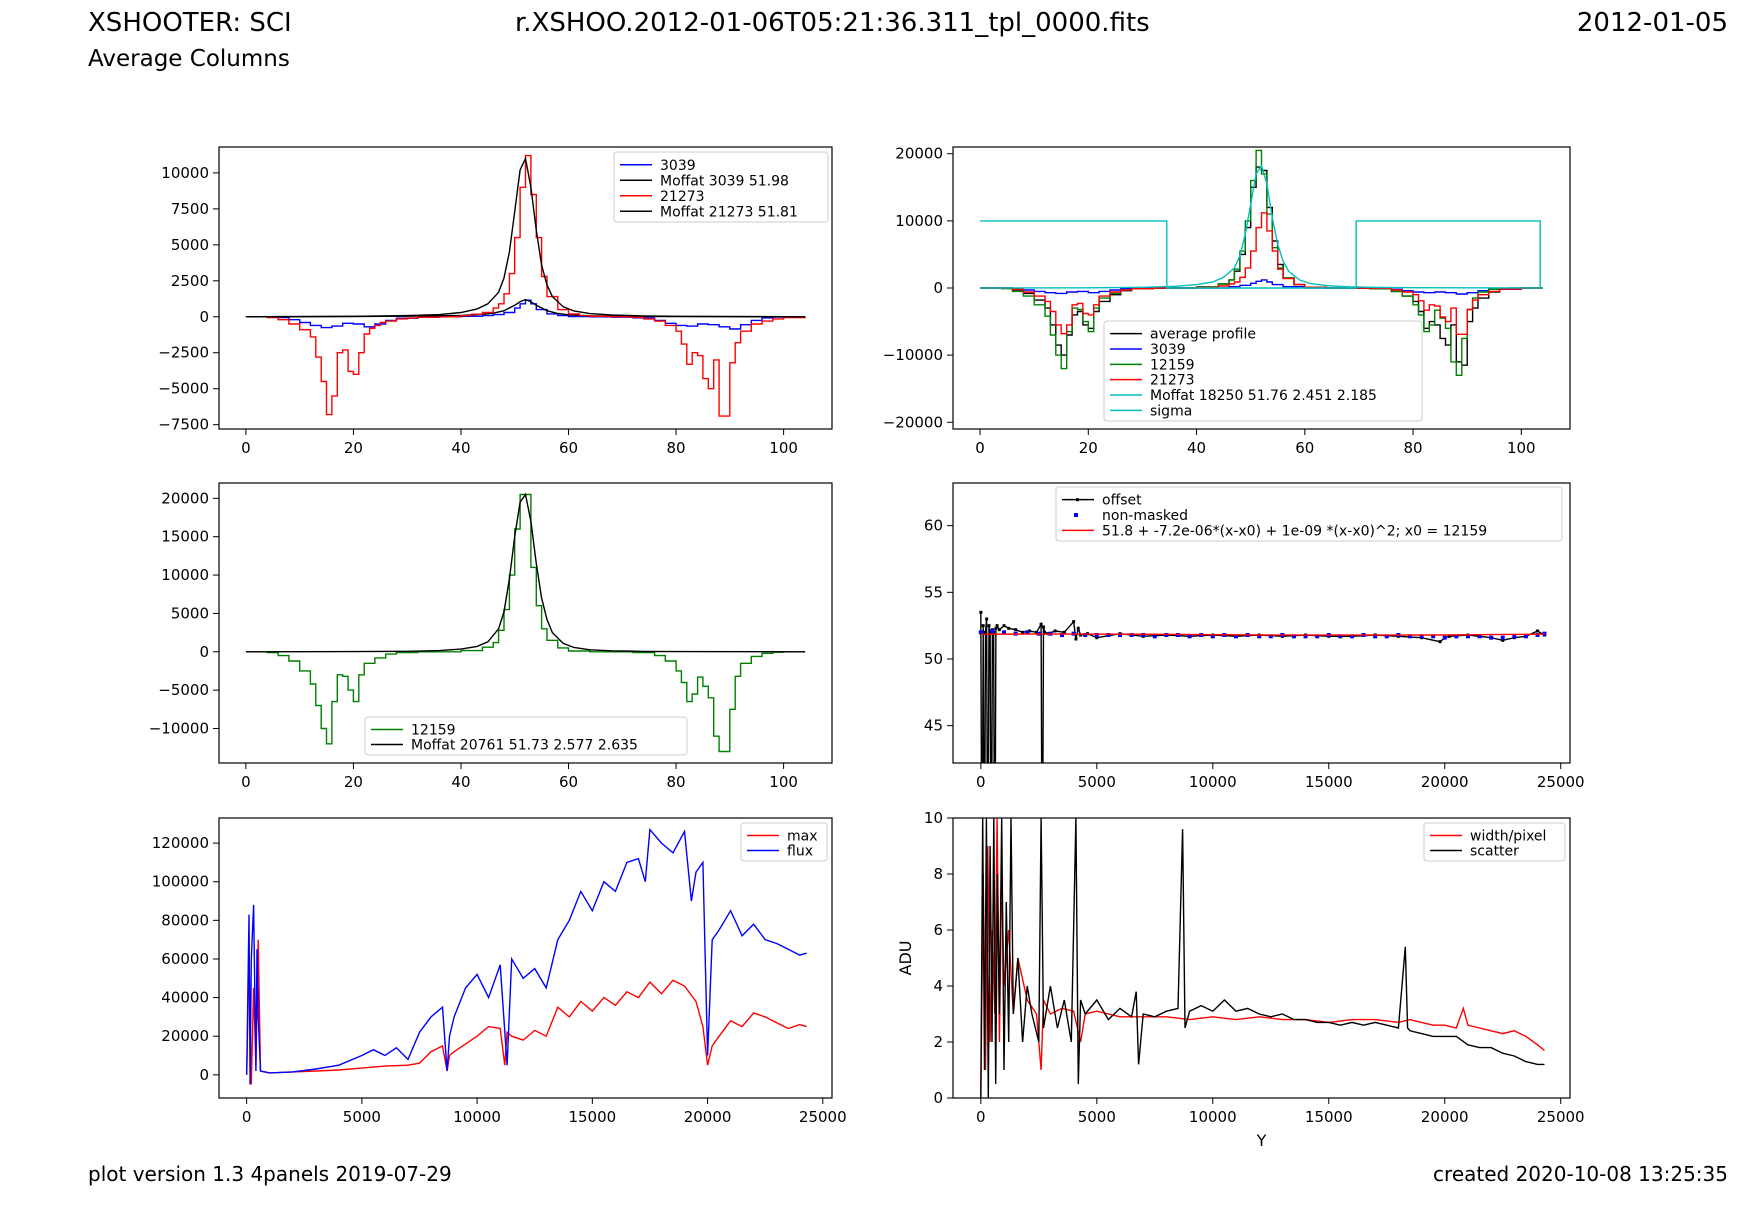 This screenshot has height=1230, width=1740. Describe the element at coordinates (905, 958) in the screenshot. I see `y-axis-label: ADU` at that location.